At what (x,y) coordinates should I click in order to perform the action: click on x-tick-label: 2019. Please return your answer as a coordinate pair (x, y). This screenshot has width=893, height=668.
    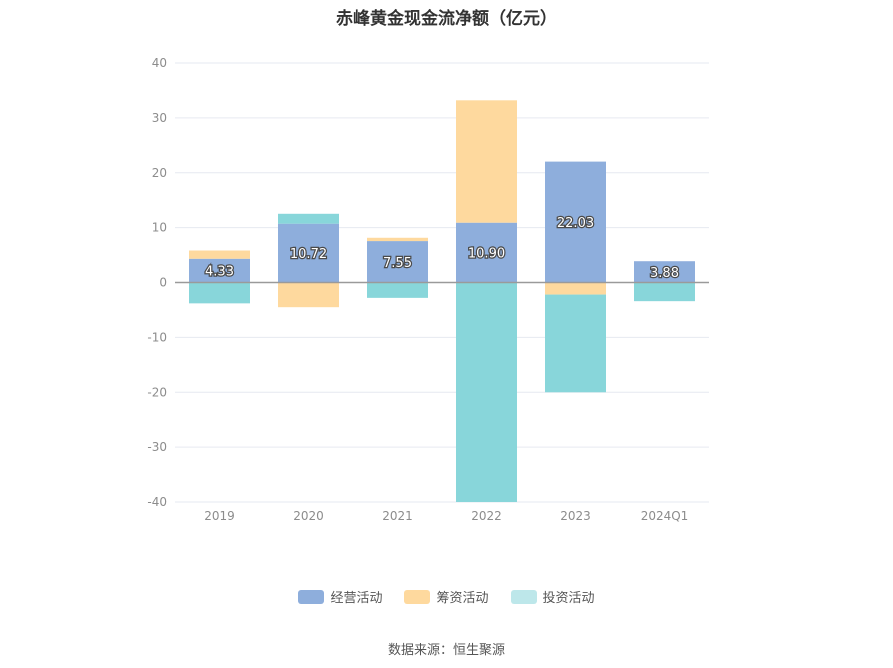
    Looking at the image, I should click on (219, 516).